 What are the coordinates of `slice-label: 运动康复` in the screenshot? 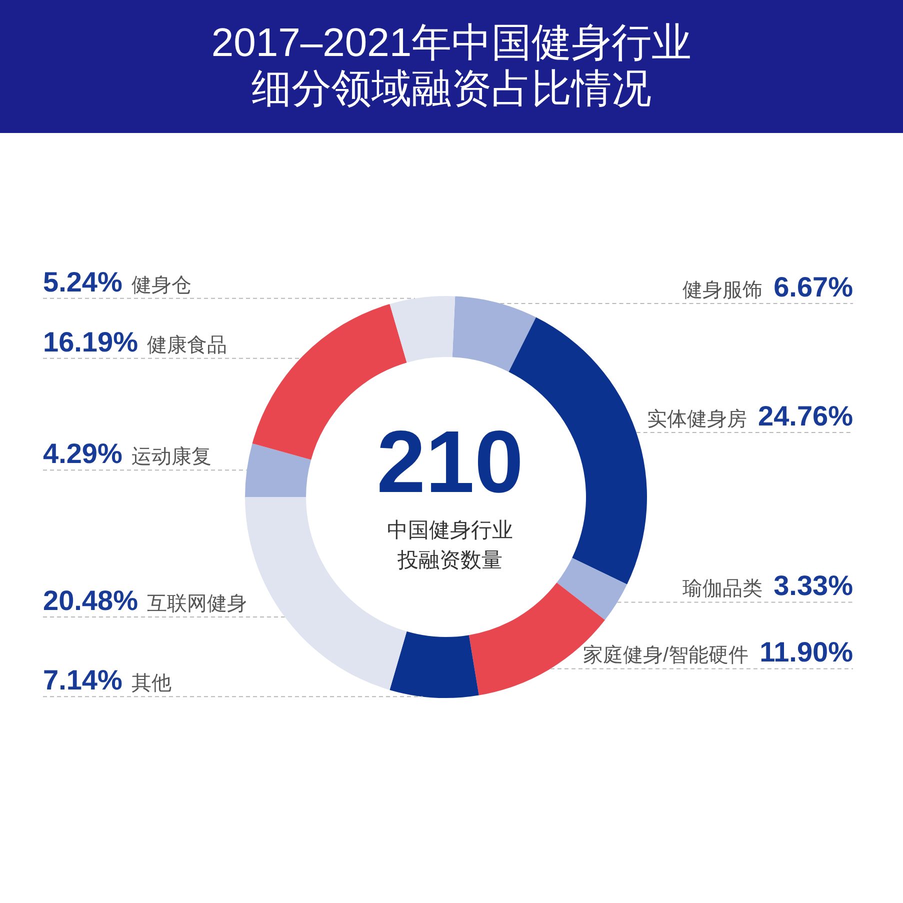 It's located at (171, 457).